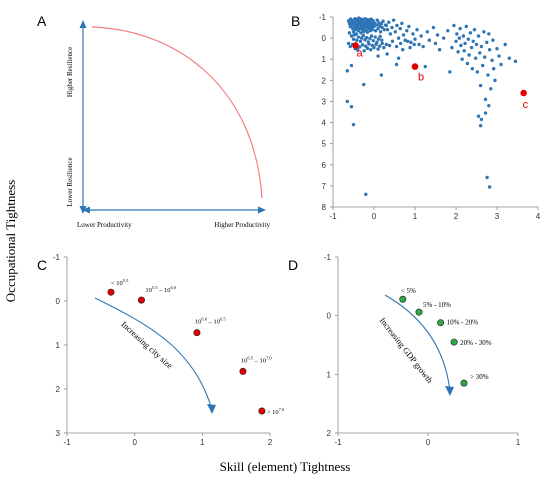 Image resolution: width=550 pixels, height=482 pixels. What do you see at coordinates (276, 411) in the screenshot?
I see `panel-c-point-label: > 107.0` at bounding box center [276, 411].